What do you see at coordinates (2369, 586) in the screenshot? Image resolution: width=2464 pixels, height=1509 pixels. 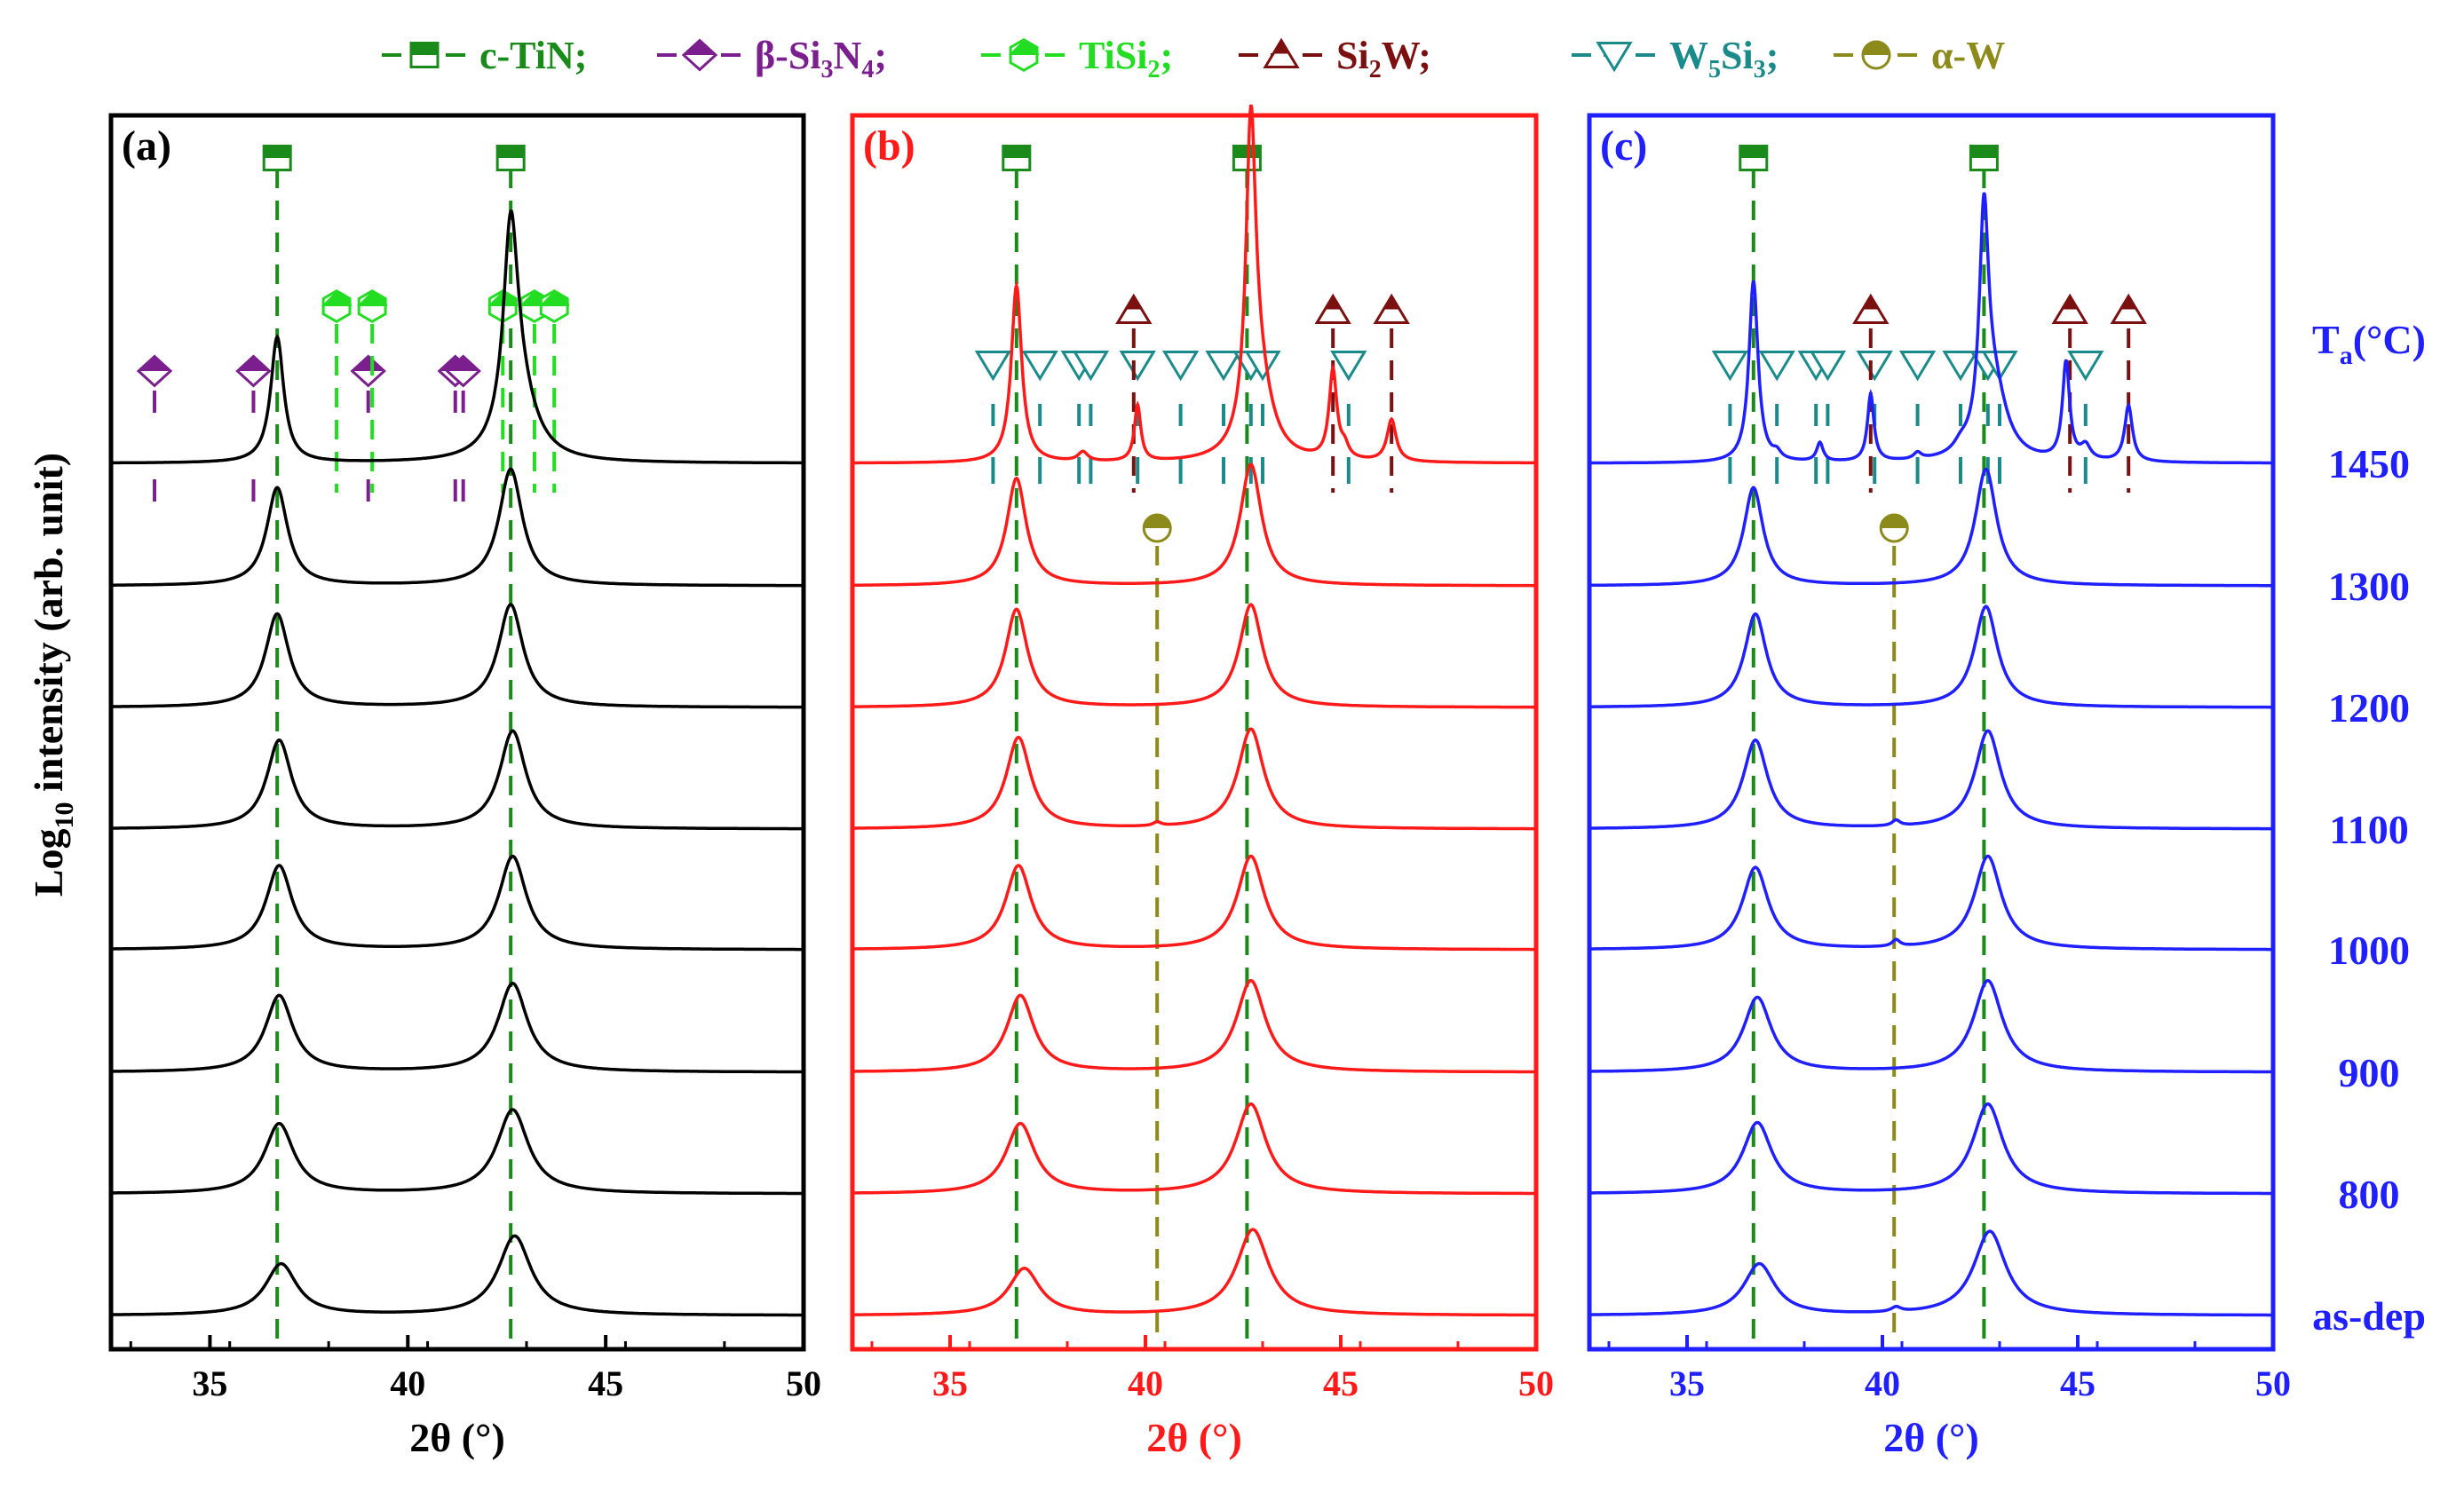 I see `temperature-label: 1300` at bounding box center [2369, 586].